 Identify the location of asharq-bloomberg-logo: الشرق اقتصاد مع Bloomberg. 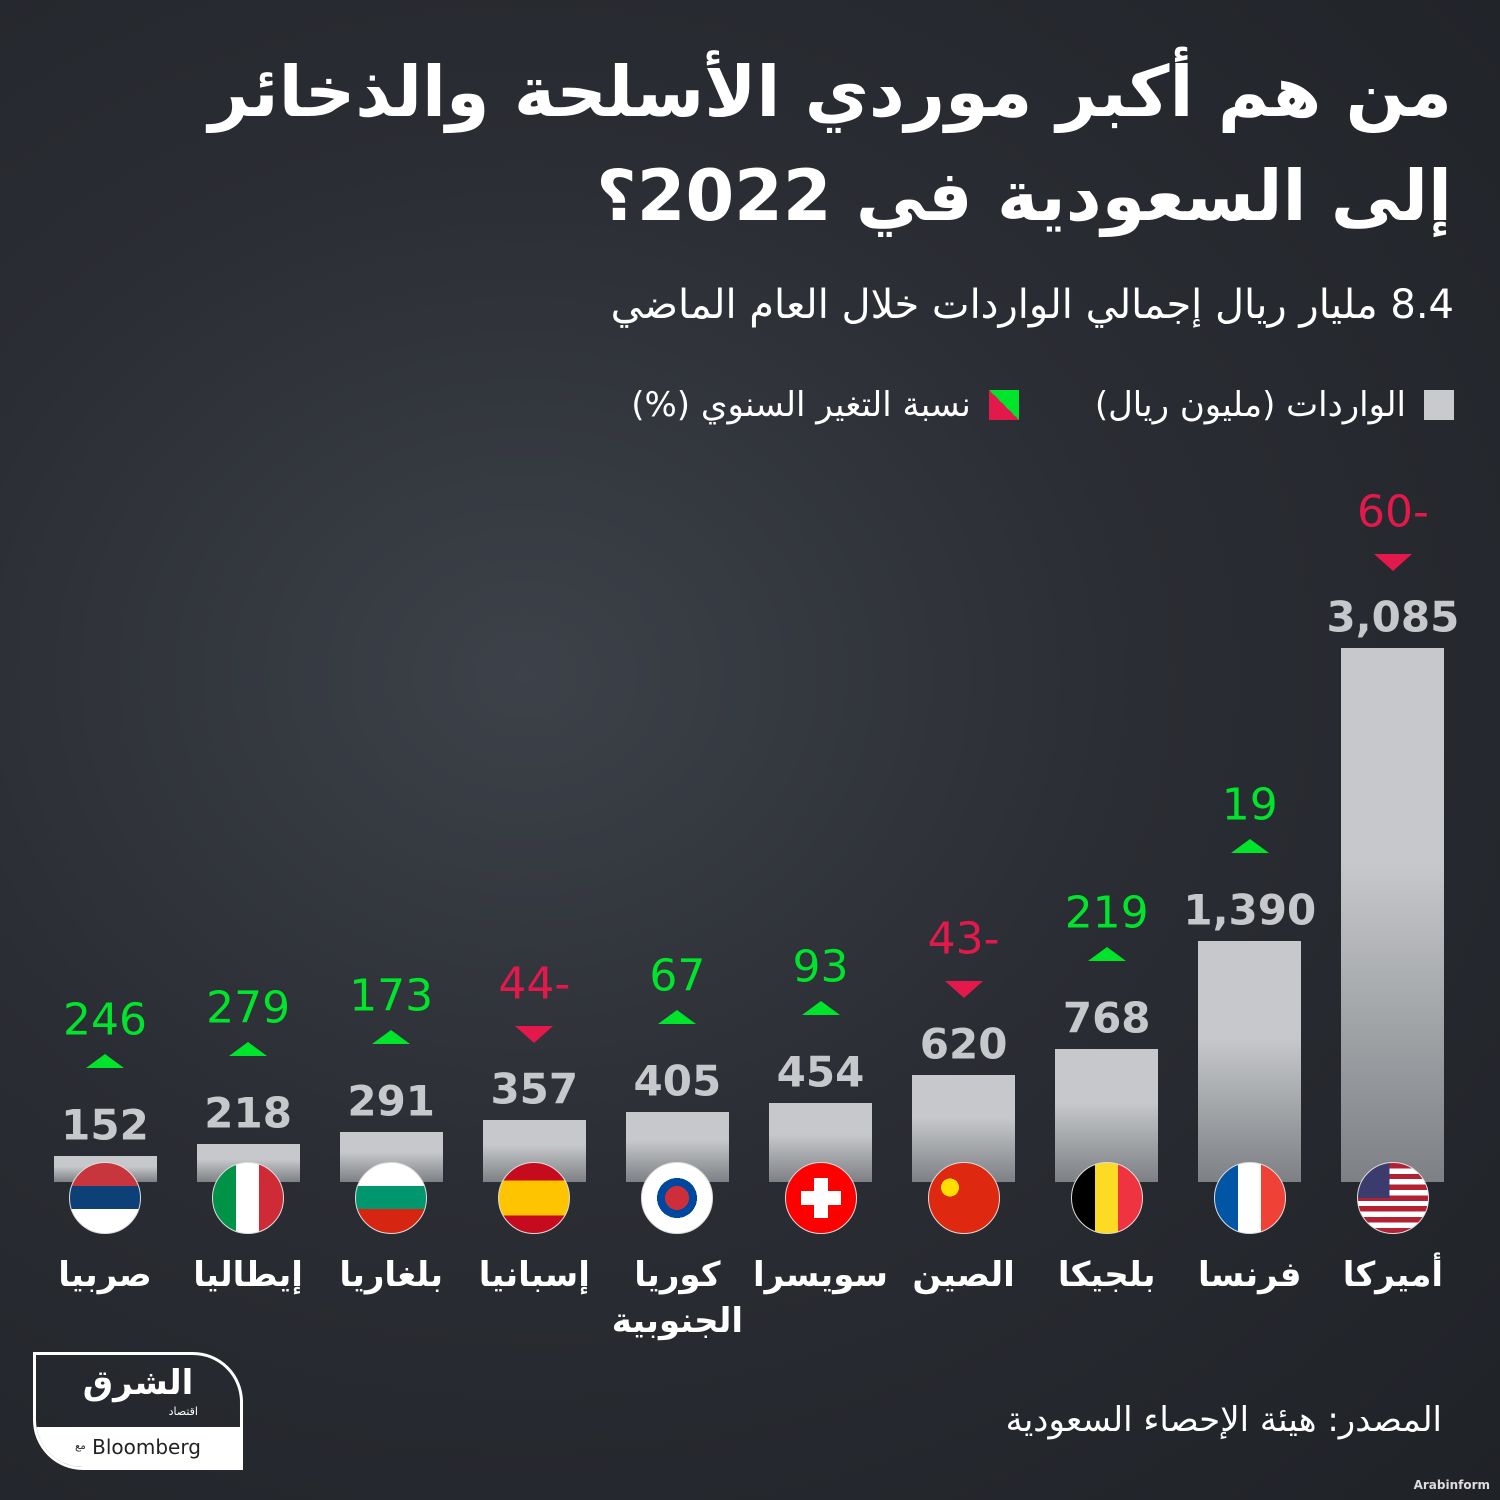
(138, 1411).